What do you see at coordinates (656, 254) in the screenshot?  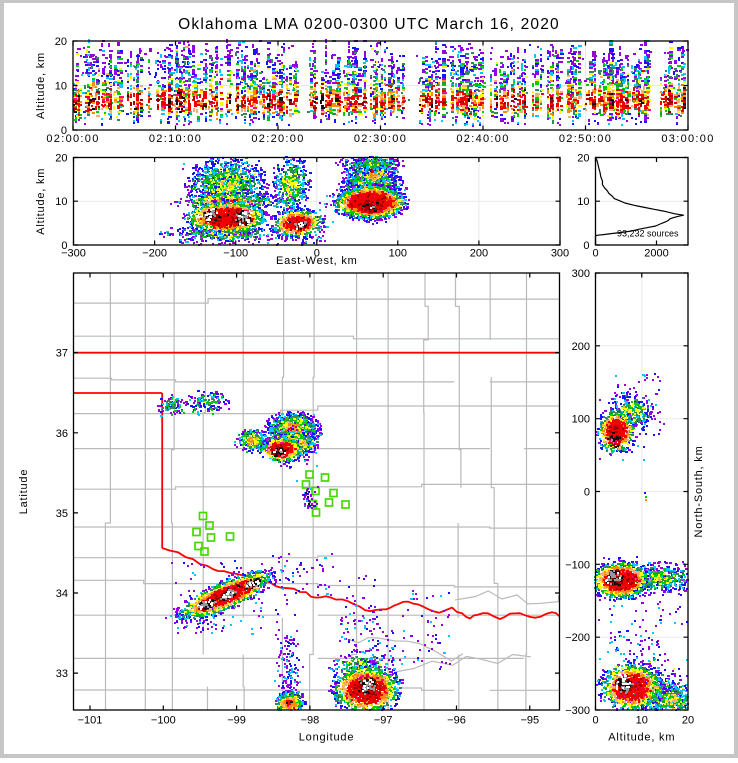 I see `svg-text: 2000` at bounding box center [656, 254].